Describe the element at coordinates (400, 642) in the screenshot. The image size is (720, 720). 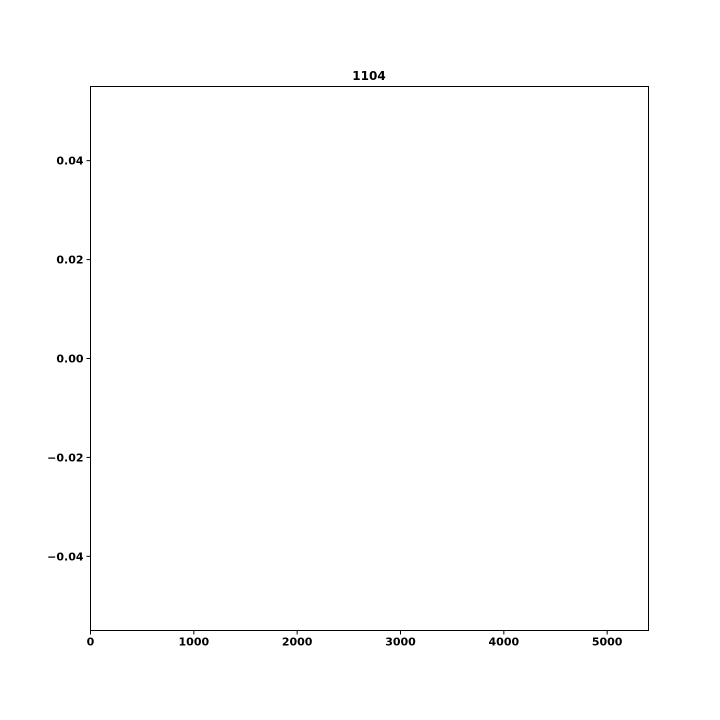
I see `x-tick-label: 3000` at that location.